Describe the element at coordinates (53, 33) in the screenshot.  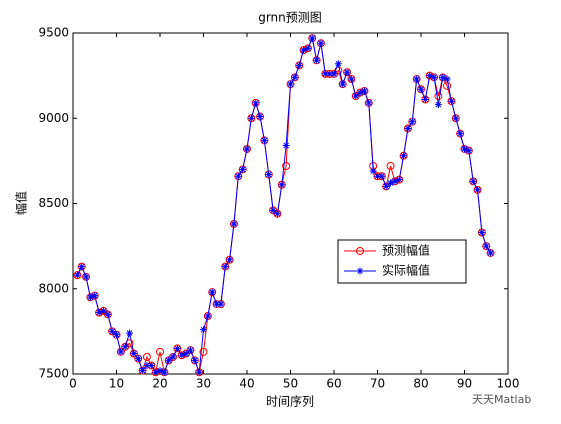
I see `y-tick-label: 9500` at that location.